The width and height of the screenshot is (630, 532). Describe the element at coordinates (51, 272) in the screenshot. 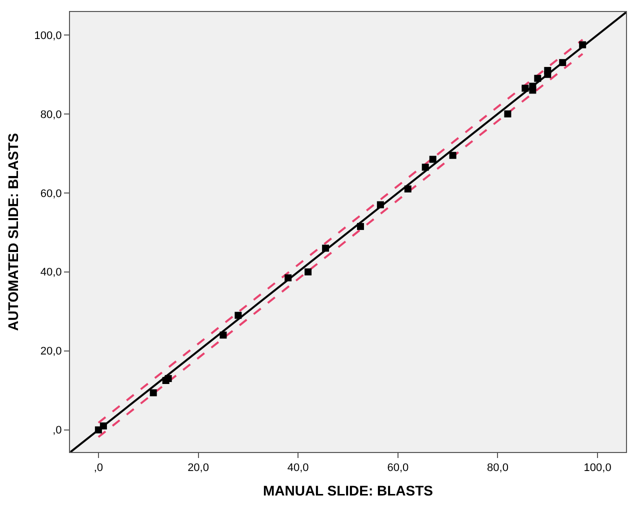

I see `y-tick-label: 40,0` at that location.